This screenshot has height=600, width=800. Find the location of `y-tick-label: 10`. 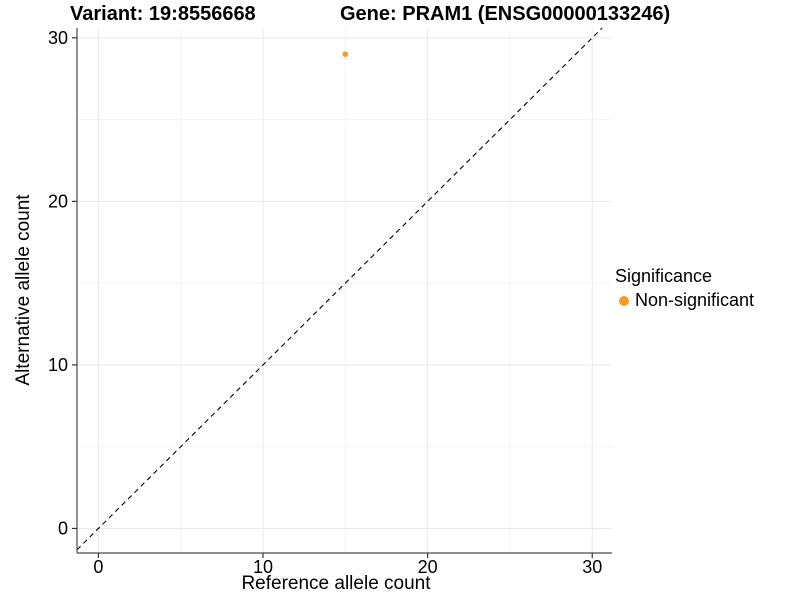

y-tick-label: 10 is located at coordinates (58, 365).